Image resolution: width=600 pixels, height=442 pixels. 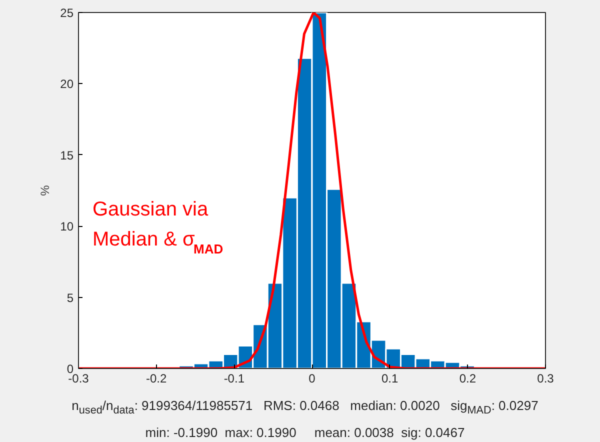 What do you see at coordinates (156, 379) in the screenshot?
I see `x-tick-label: -0.2` at bounding box center [156, 379].